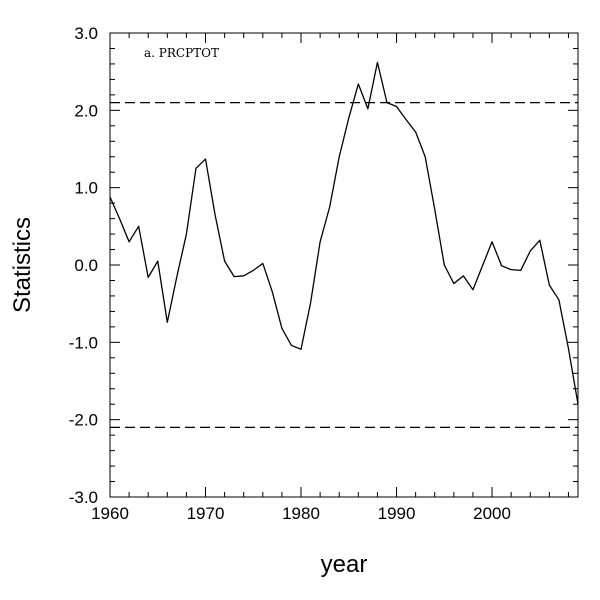 This screenshot has height=600, width=600. What do you see at coordinates (83, 420) in the screenshot?
I see `y-tick-label: -2.0` at bounding box center [83, 420].